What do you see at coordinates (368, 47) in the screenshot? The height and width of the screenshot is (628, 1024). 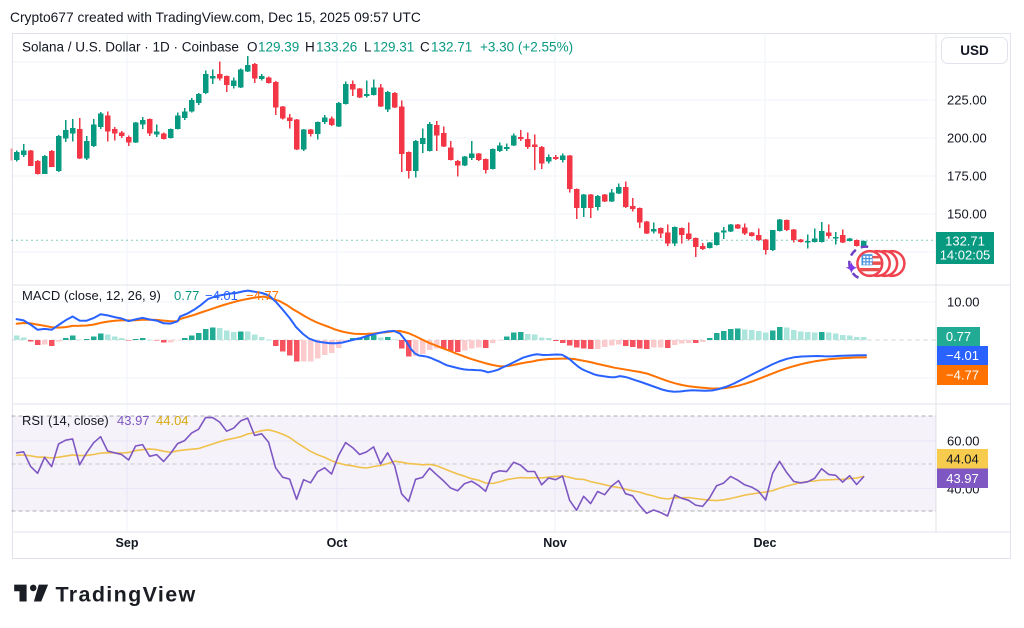 I see `svg-text: L` at bounding box center [368, 47].